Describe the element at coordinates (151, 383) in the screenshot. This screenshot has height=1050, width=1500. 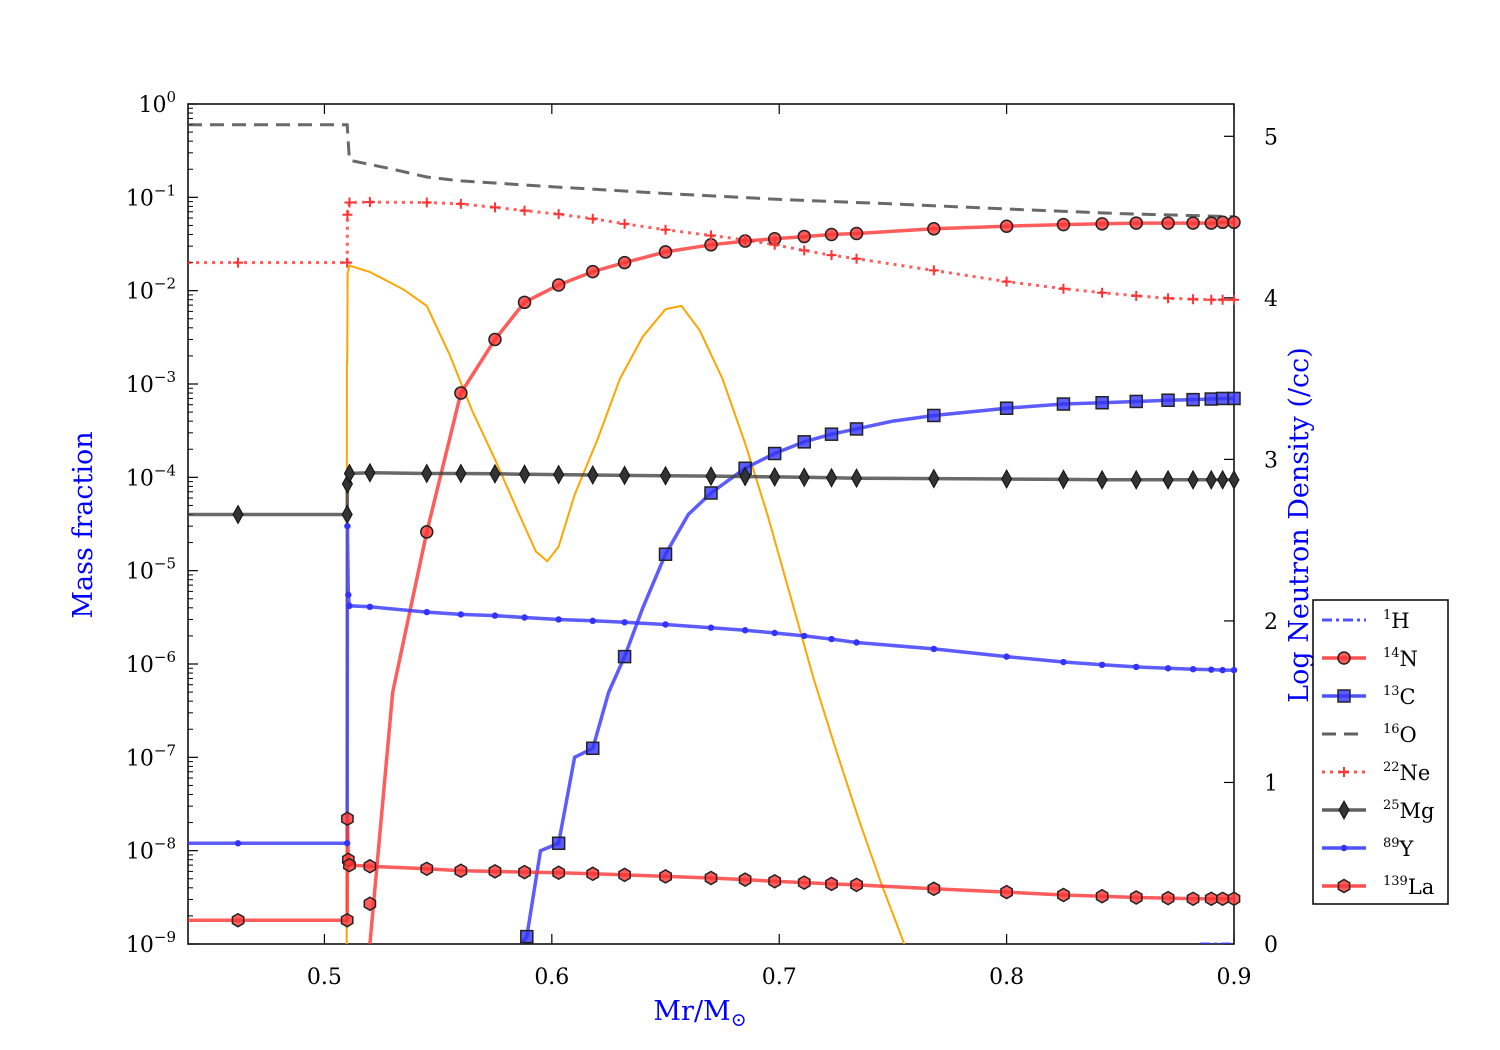
I see `y-left-tick-label: 10⁻³` at that location.